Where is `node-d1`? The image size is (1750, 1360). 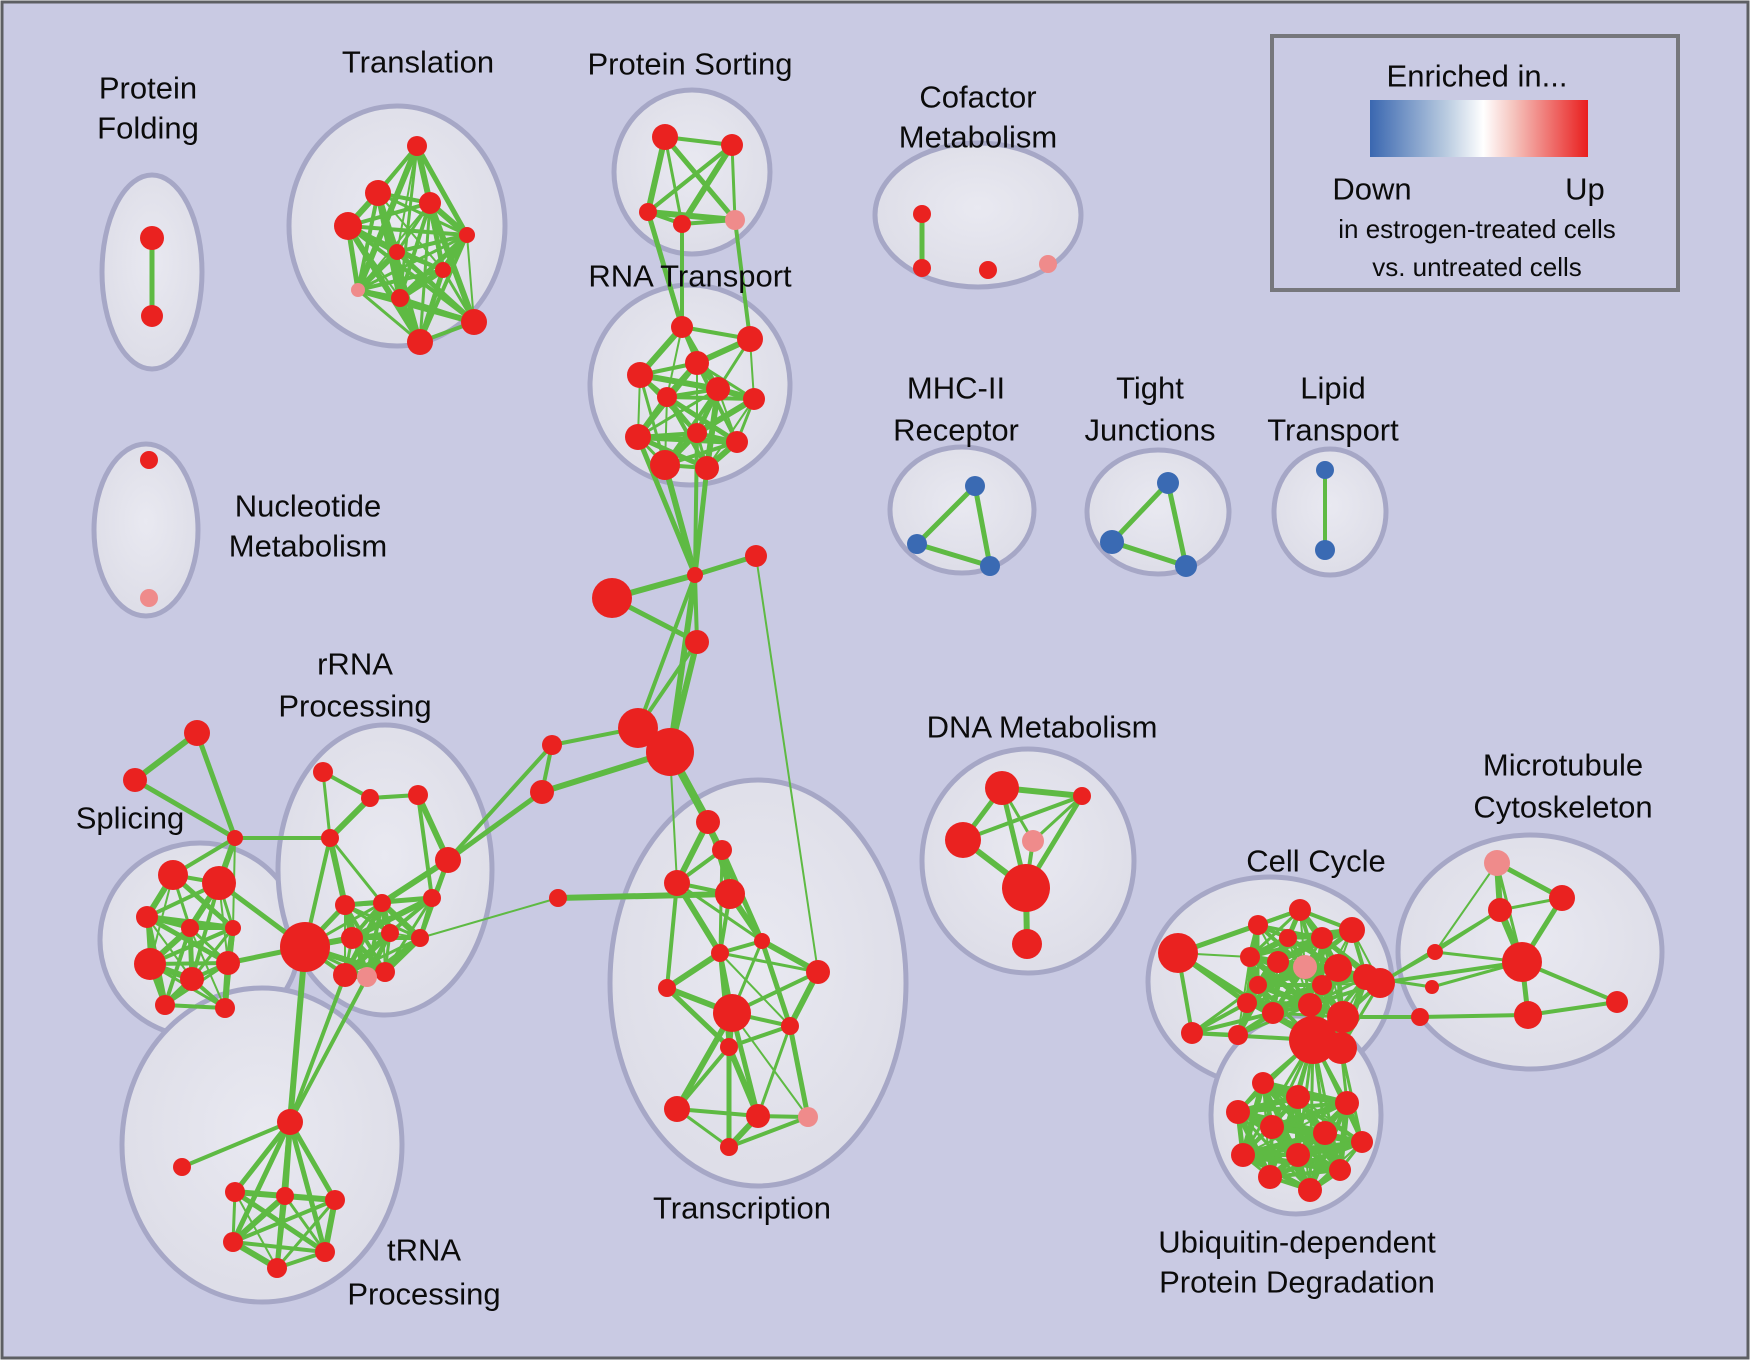 node-d1 is located at coordinates (1002, 788).